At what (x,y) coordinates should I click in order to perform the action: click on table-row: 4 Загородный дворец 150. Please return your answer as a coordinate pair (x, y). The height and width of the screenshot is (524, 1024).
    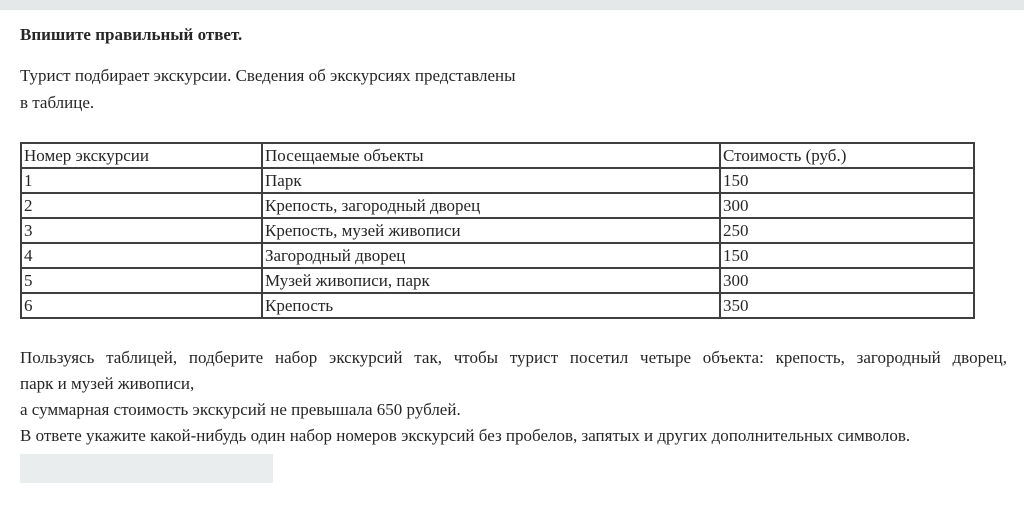
    Looking at the image, I should click on (497, 255).